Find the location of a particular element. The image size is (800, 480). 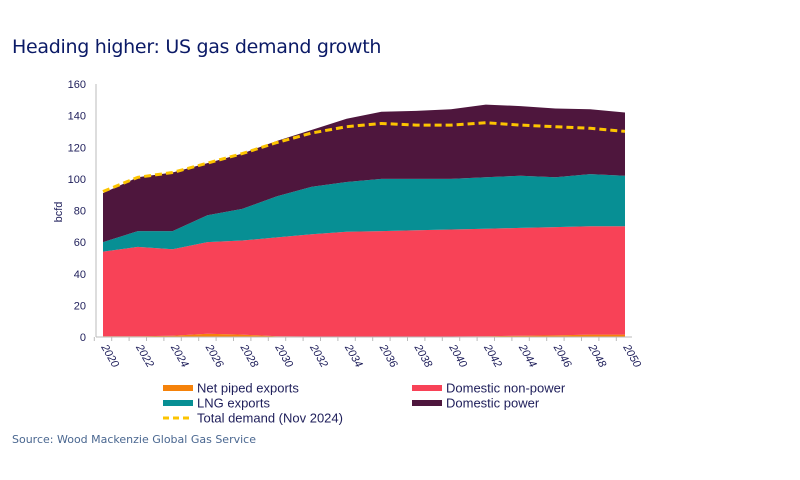

y-tick-label: 100 is located at coordinates (77, 180).